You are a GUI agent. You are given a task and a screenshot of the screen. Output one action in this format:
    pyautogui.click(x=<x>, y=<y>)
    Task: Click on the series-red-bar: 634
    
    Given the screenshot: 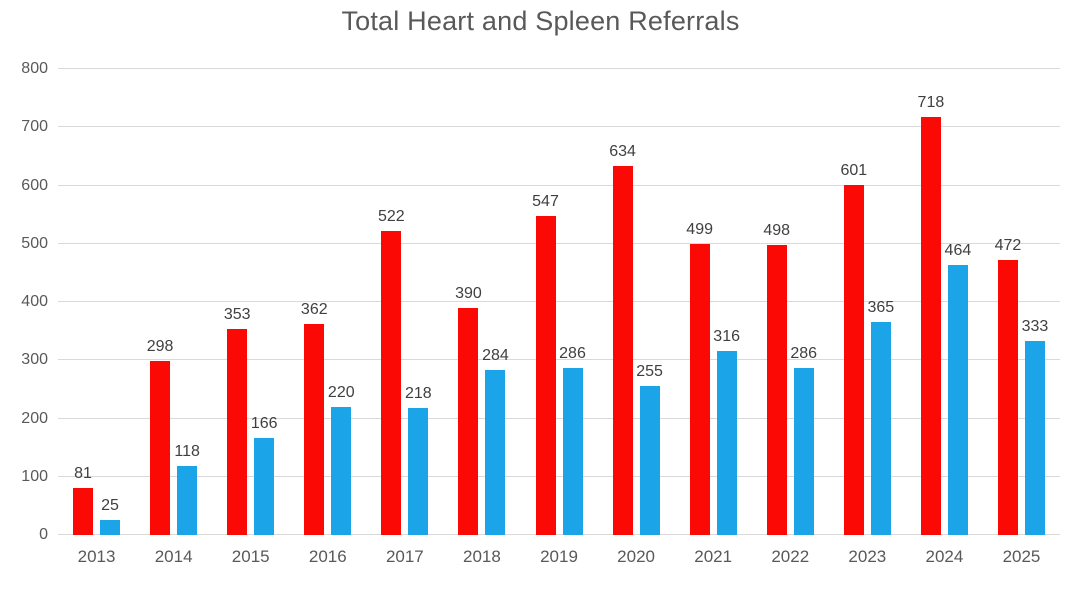 What is the action you would take?
    pyautogui.click(x=622, y=339)
    